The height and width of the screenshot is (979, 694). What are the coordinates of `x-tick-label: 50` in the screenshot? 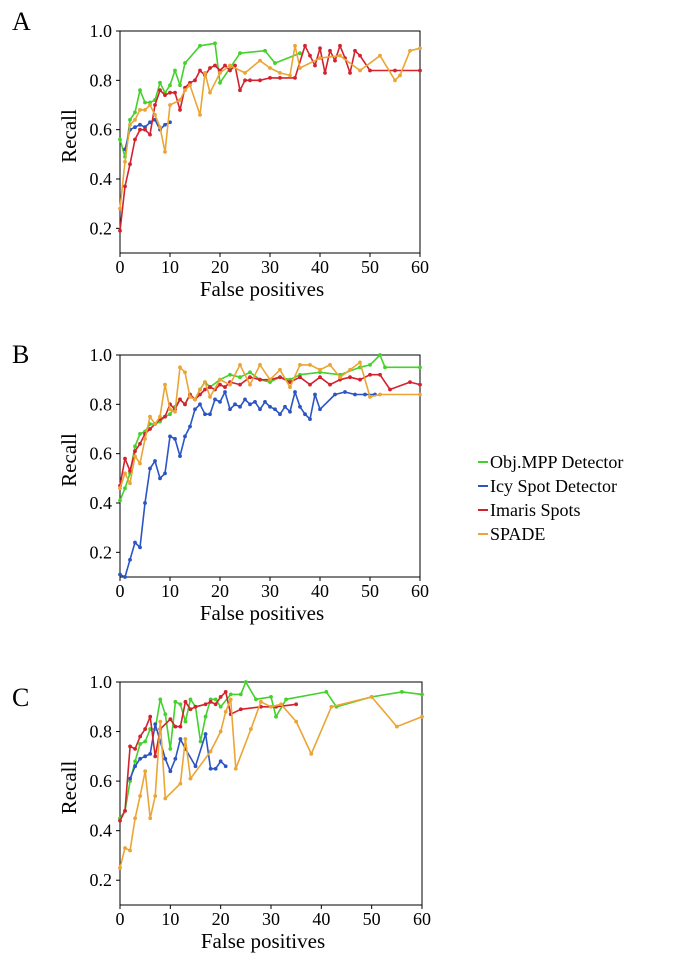 It's located at (370, 267).